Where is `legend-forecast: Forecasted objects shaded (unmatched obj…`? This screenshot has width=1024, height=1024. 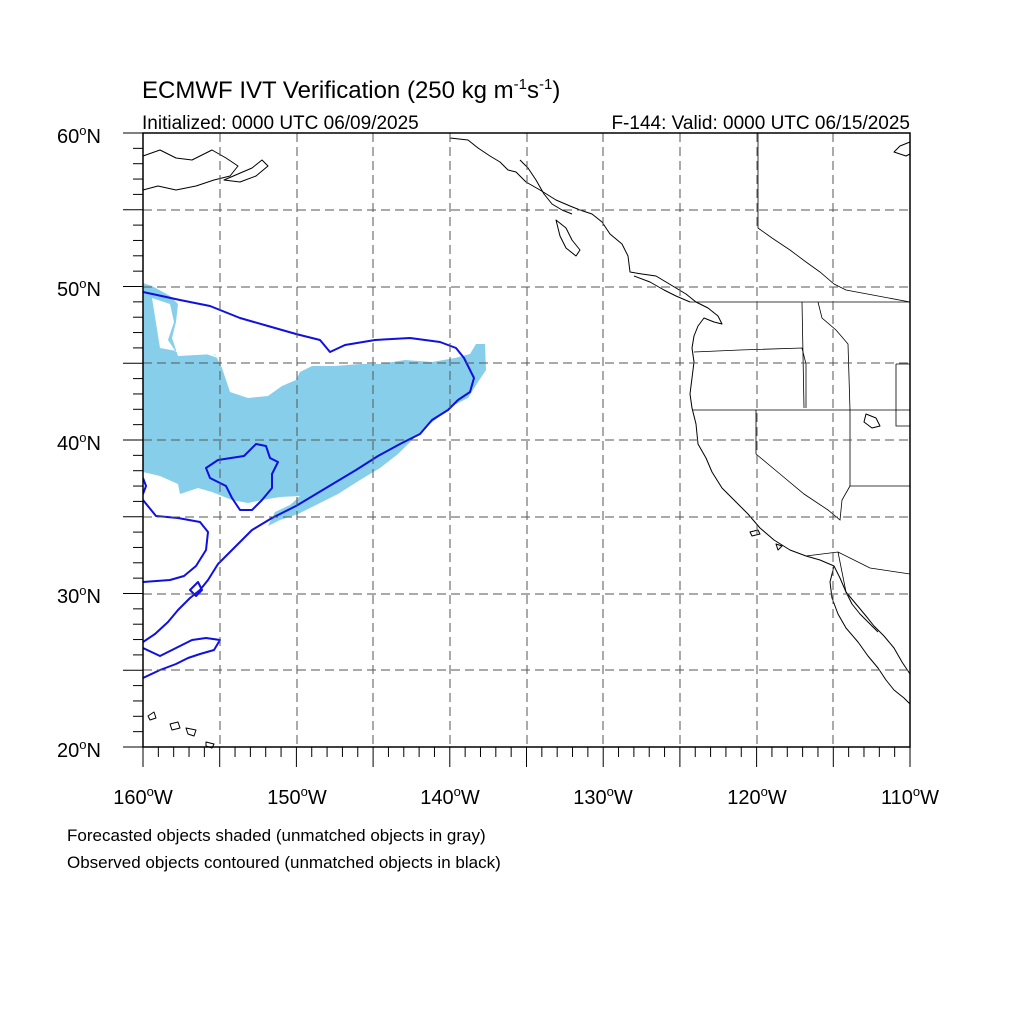
legend-forecast: Forecasted objects shaded (unmatched obj… is located at coordinates (276, 835).